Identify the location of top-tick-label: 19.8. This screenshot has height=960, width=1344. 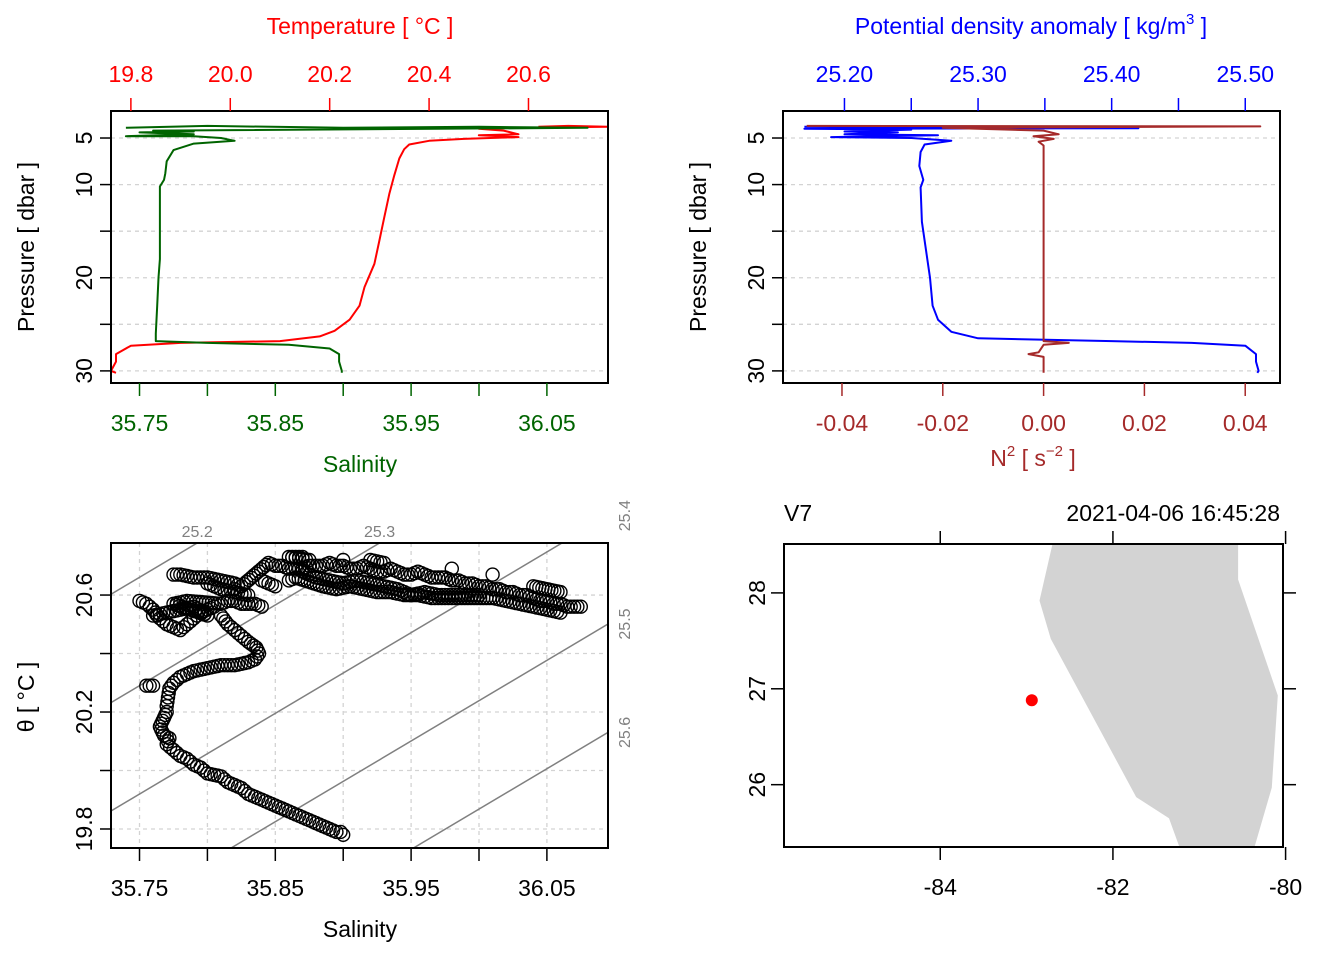
(130, 74).